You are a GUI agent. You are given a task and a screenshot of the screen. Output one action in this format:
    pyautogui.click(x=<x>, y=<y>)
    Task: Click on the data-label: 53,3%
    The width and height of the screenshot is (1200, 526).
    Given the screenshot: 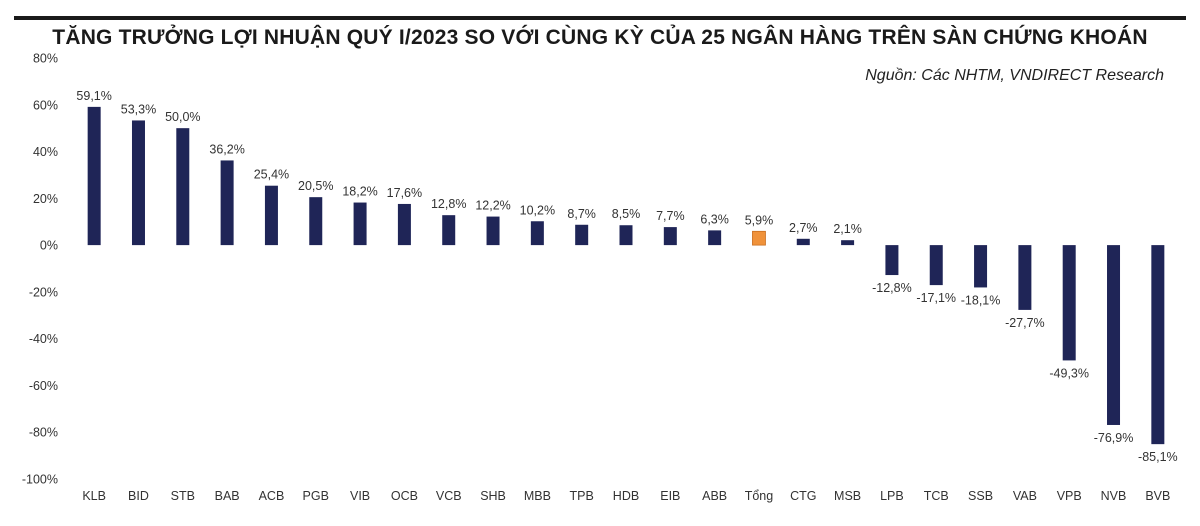 What is the action you would take?
    pyautogui.click(x=138, y=109)
    